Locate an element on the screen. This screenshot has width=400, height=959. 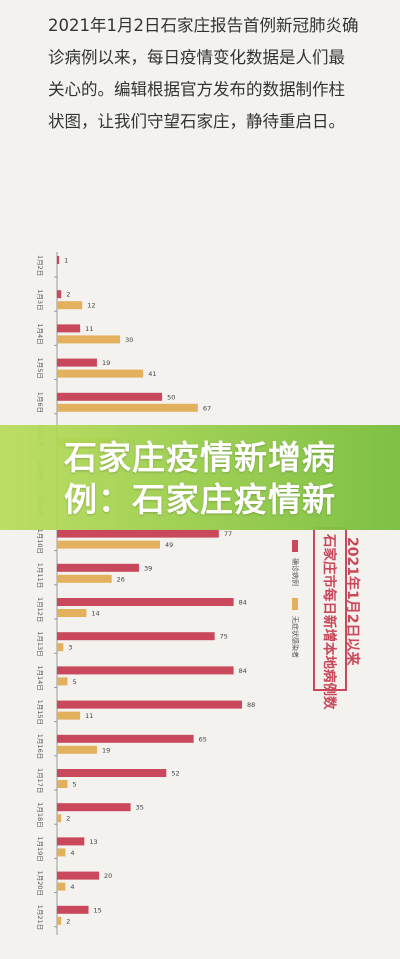
category-label: 1月2日 is located at coordinates (40, 265).